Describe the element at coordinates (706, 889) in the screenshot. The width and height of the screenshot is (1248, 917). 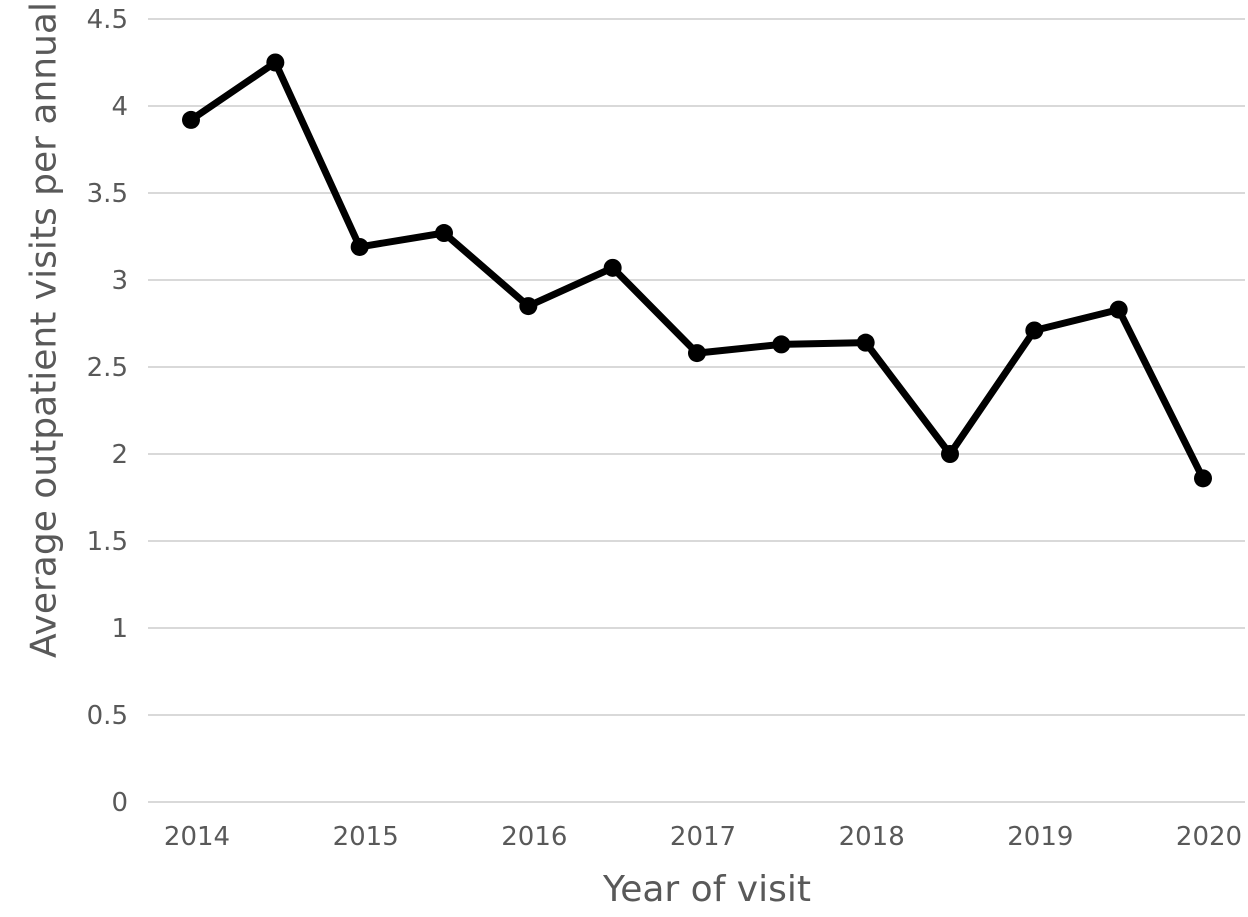
I see `x-axis-title: Year of visit` at that location.